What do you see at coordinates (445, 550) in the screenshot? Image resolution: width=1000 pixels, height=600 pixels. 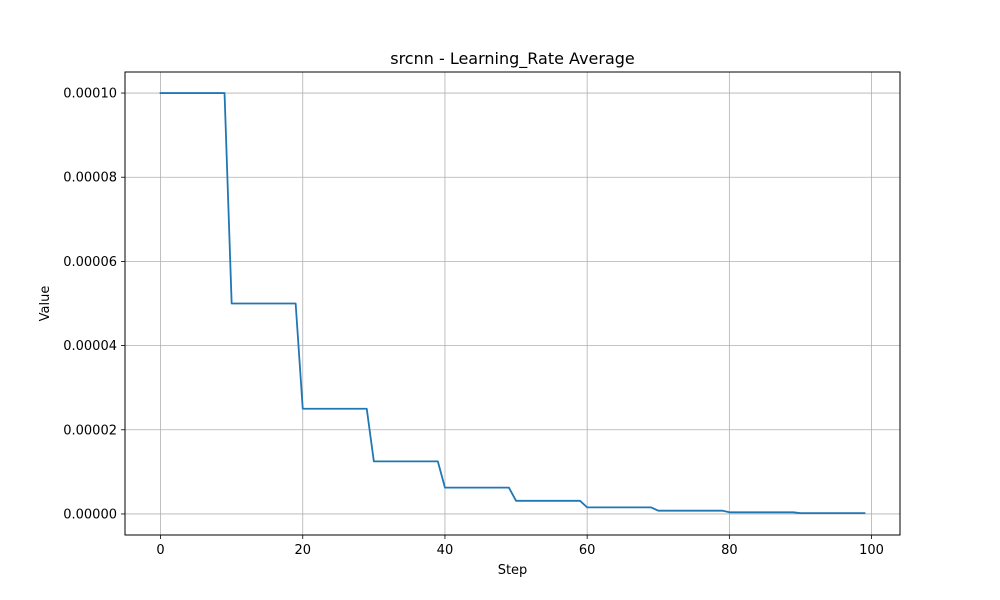 I see `x-tick-label: 40` at bounding box center [445, 550].